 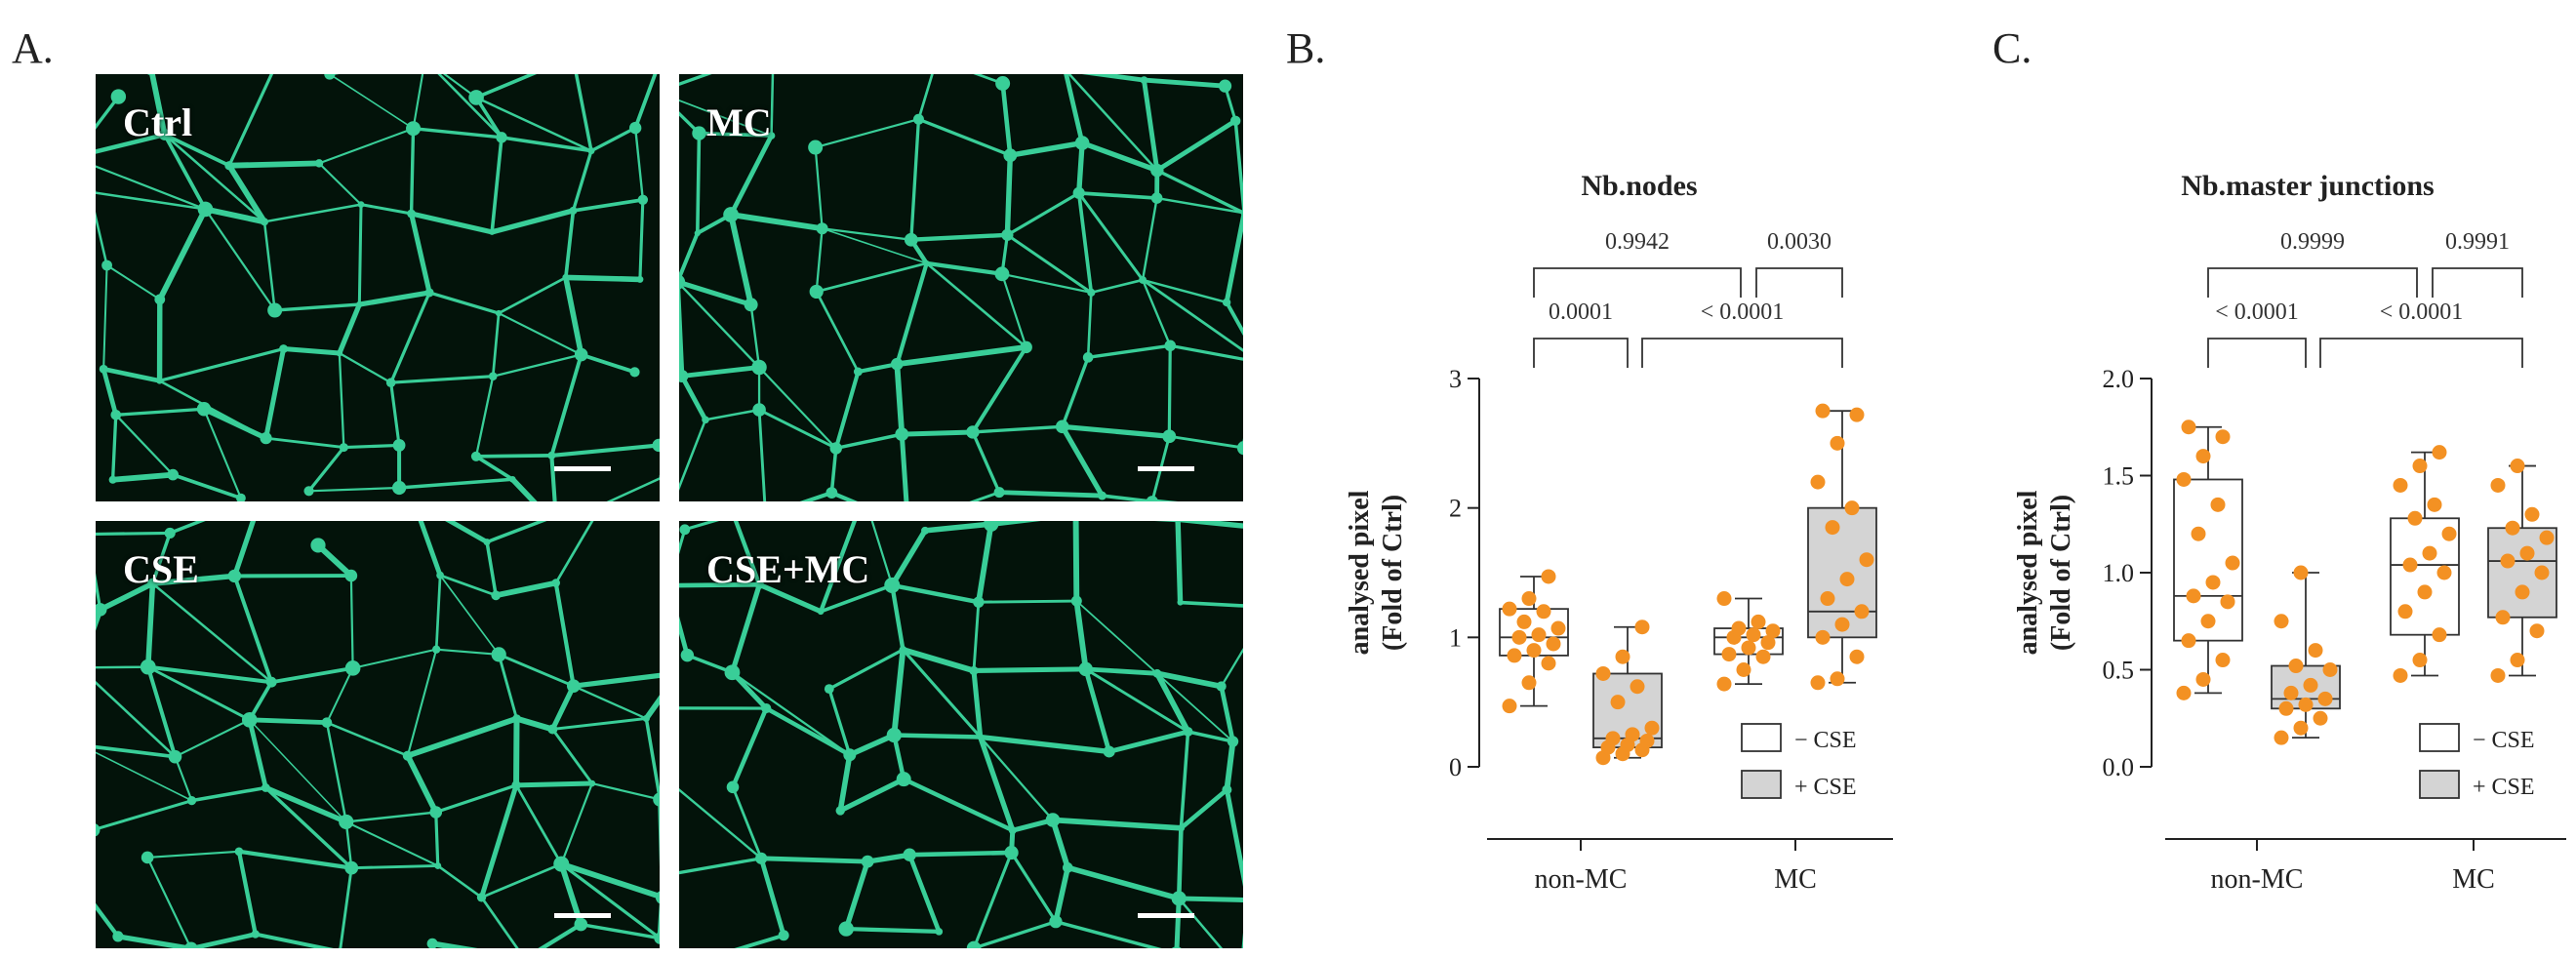 What do you see at coordinates (1360, 572) in the screenshot?
I see `y-axis-label-line: analysed pixel` at bounding box center [1360, 572].